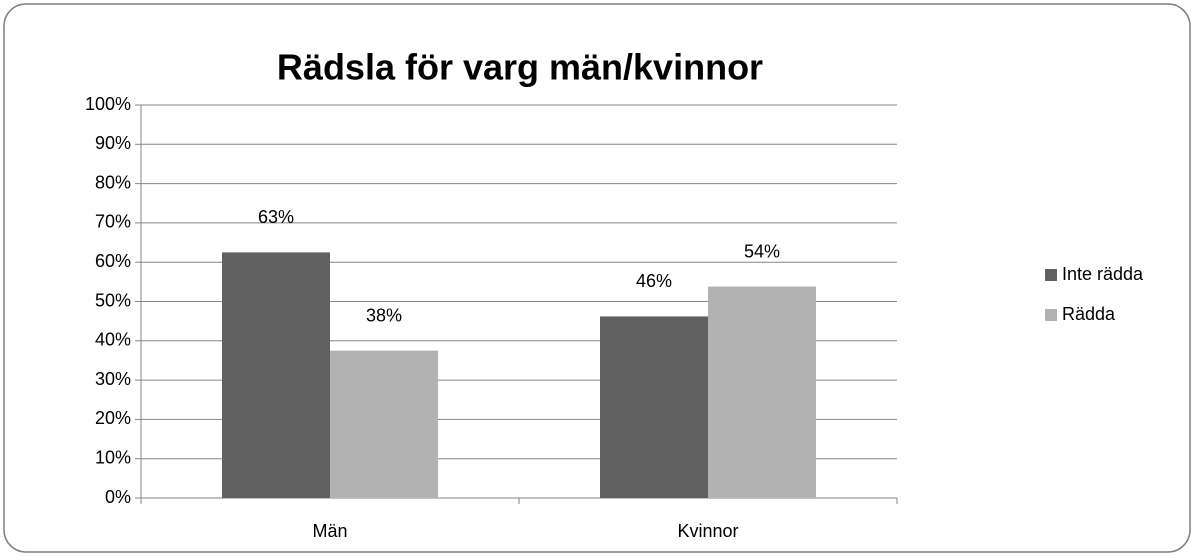 This screenshot has width=1194, height=556. I want to click on legend-label: Rädda, so click(1089, 314).